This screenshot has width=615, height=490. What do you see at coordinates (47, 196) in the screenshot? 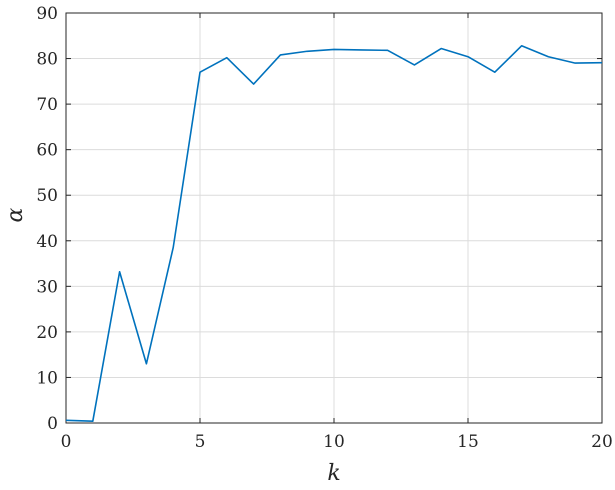
I see `y-tick-label: 50` at bounding box center [47, 196].